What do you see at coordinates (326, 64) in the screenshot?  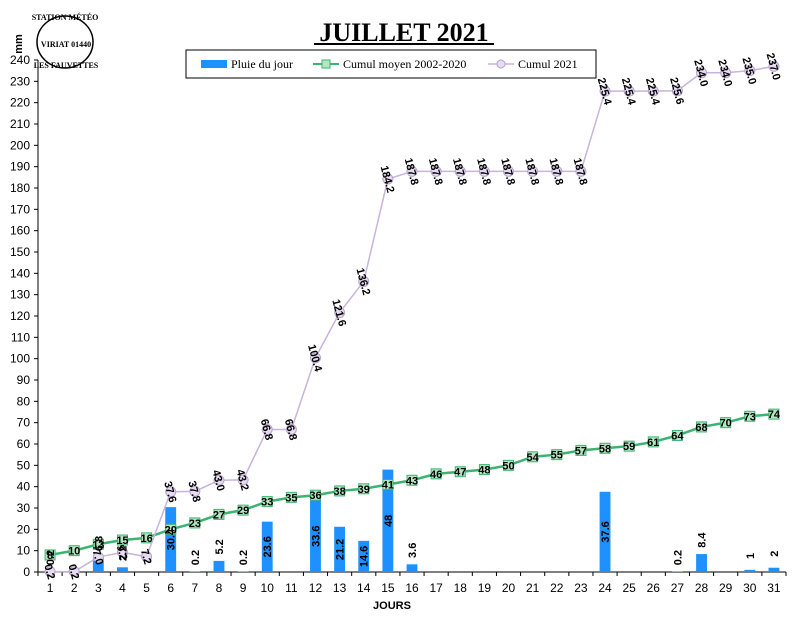 I see `legend-swatch-avg-marker` at bounding box center [326, 64].